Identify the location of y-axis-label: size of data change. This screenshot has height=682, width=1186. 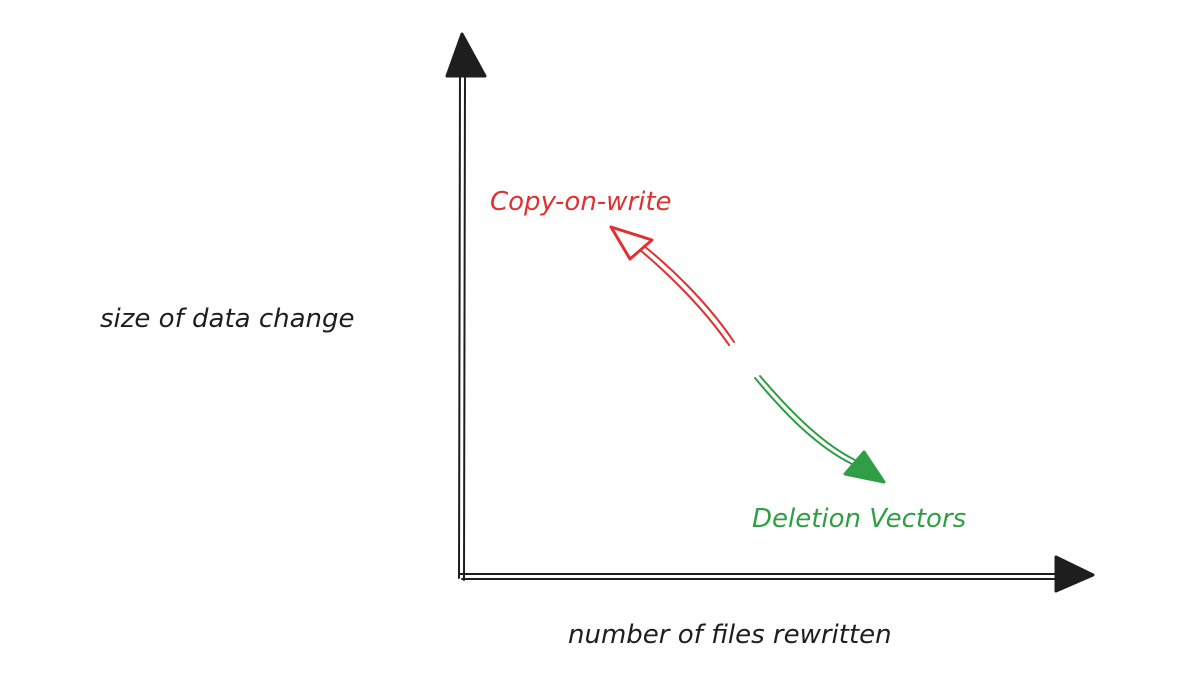
(227, 319).